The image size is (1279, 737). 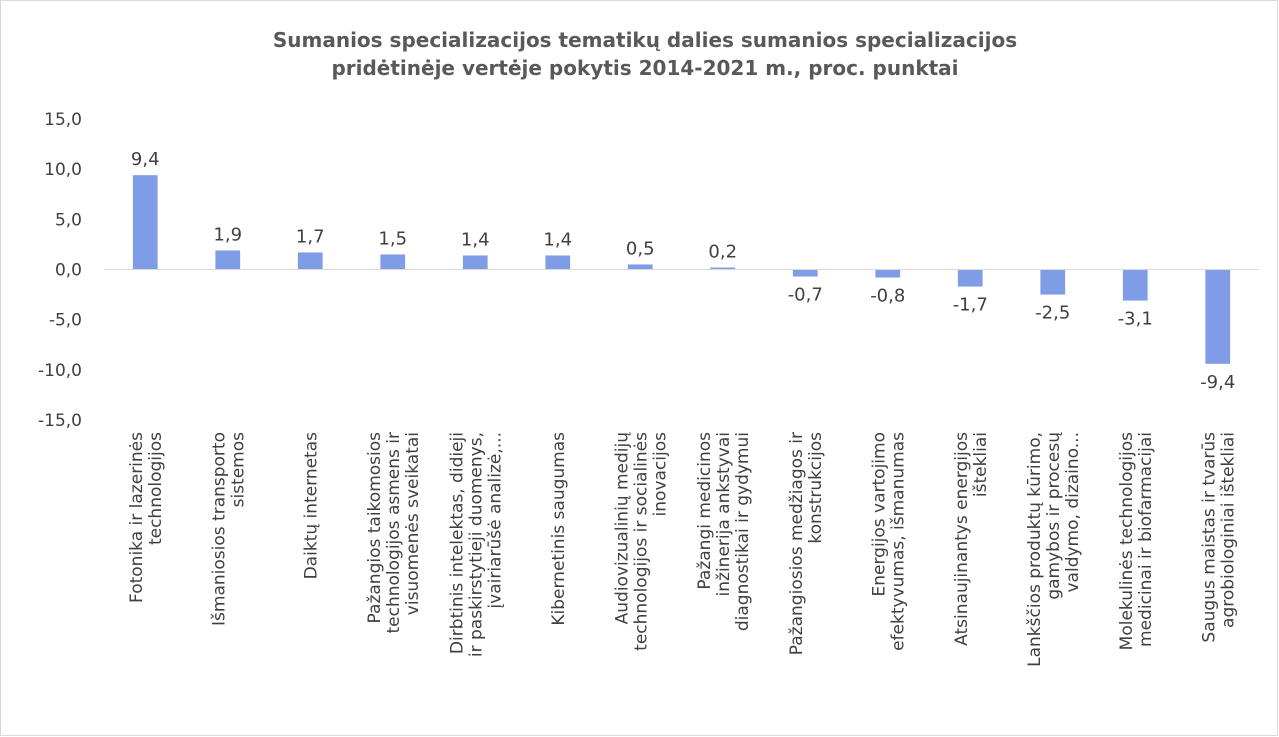 What do you see at coordinates (63, 120) in the screenshot?
I see `y-tick-label: 15,0` at bounding box center [63, 120].